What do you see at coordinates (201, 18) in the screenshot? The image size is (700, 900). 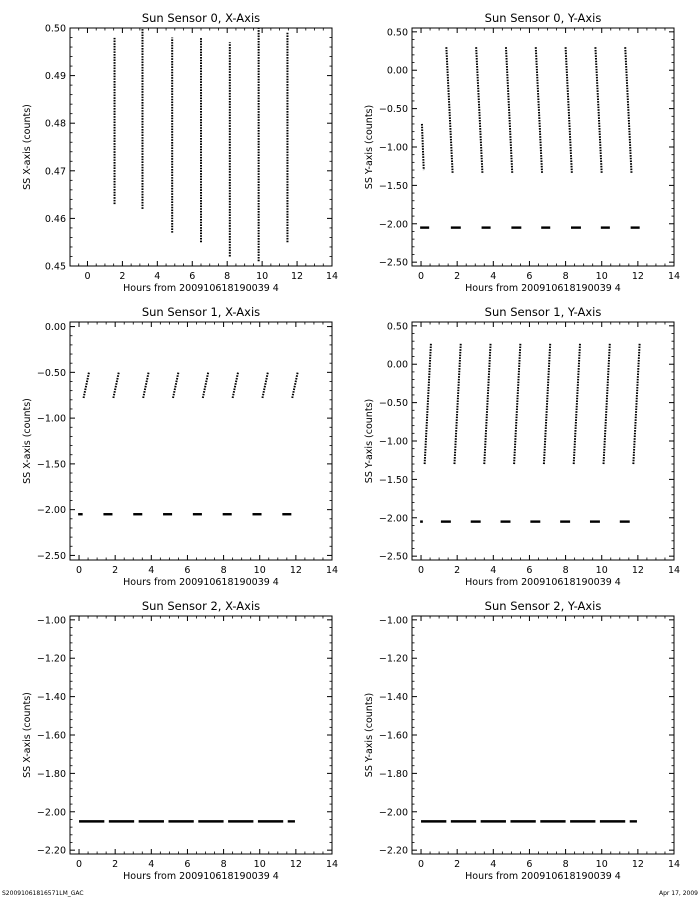 I see `chart-title: Sun Sensor 0, X-Axis` at bounding box center [201, 18].